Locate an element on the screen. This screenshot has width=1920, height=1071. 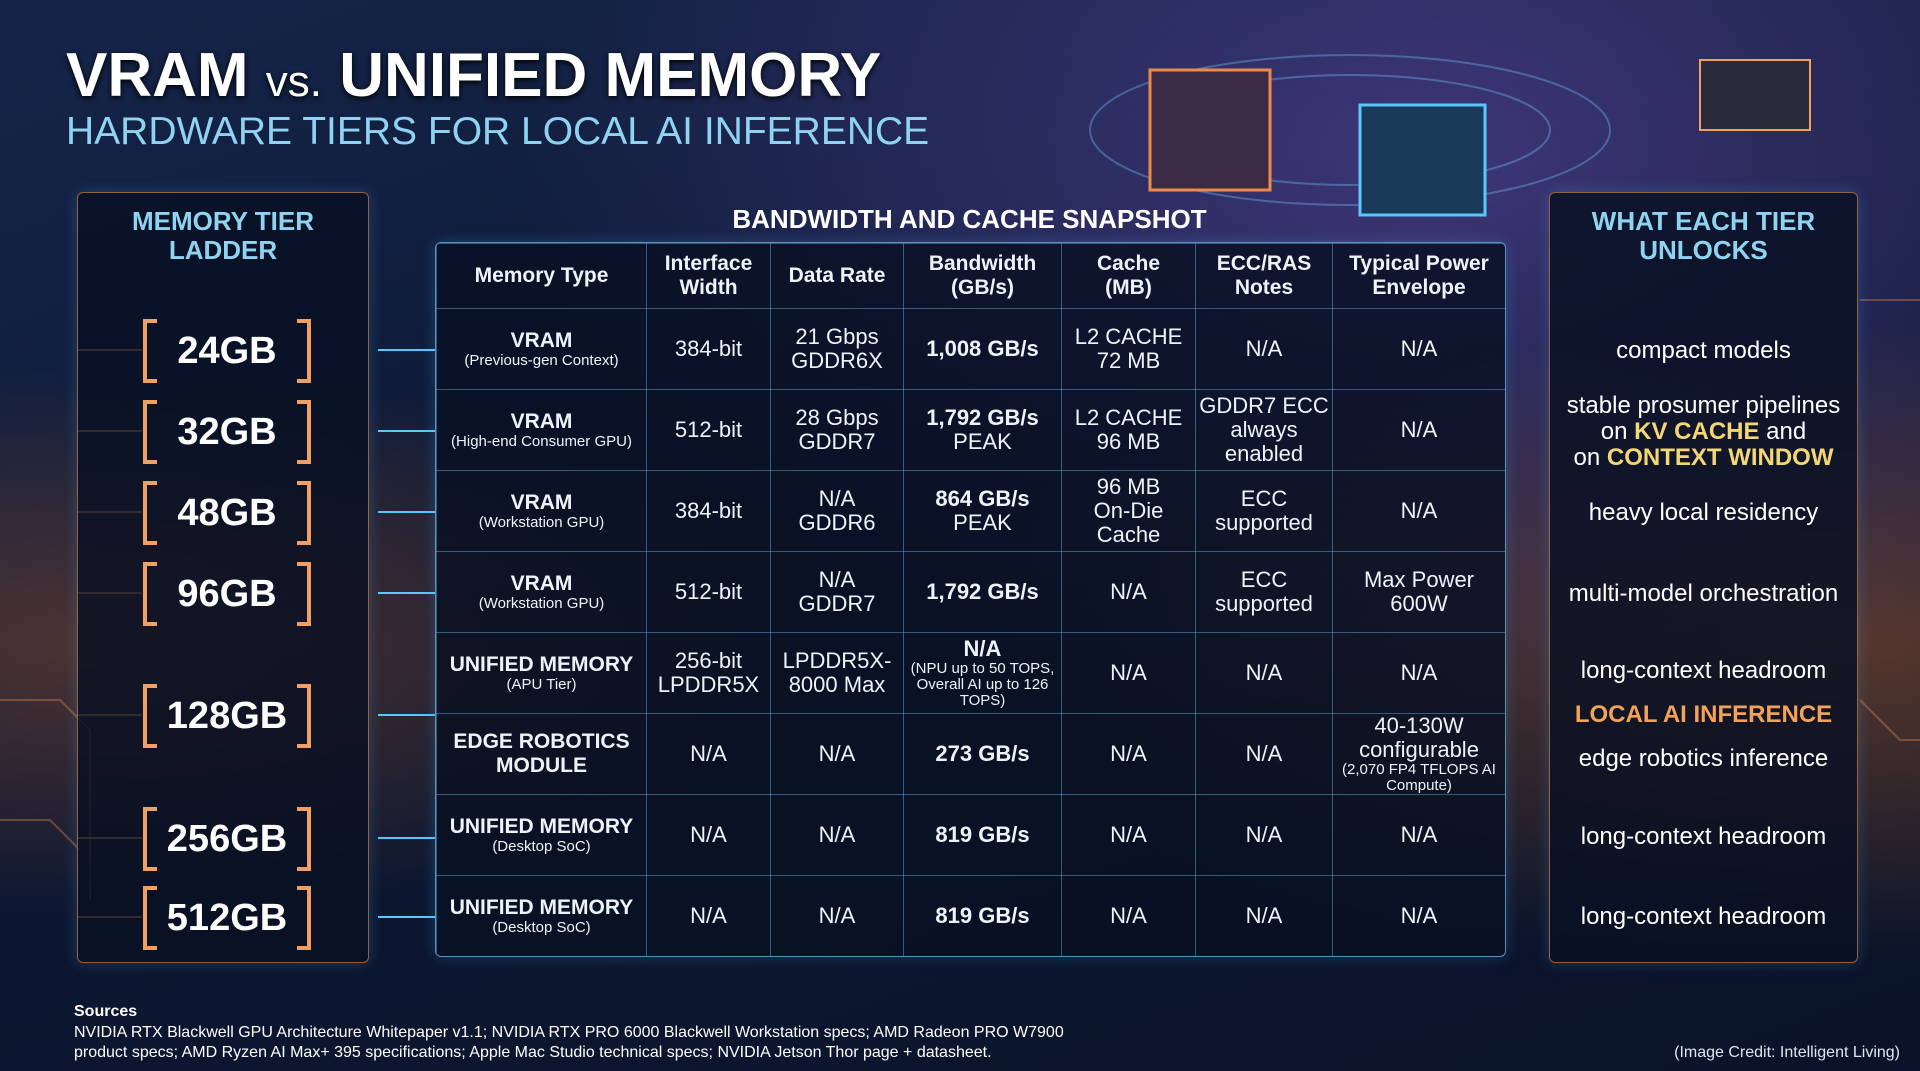
table-cell: UNIFIED MEMORY (Desktop SoC) is located at coordinates (541, 835).